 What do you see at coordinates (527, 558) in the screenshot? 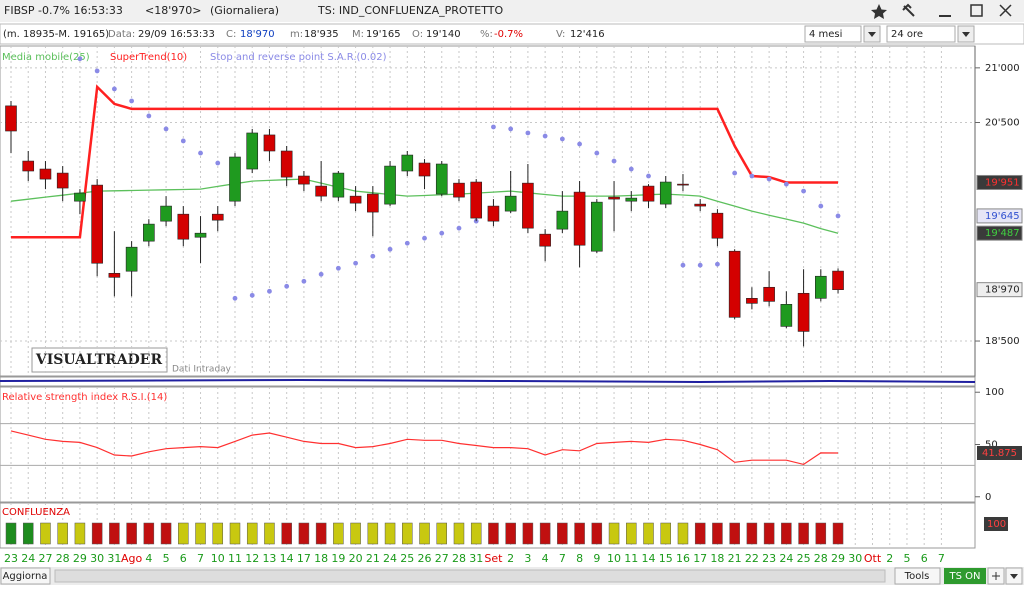
I see `x-tick-label: 3` at bounding box center [527, 558].